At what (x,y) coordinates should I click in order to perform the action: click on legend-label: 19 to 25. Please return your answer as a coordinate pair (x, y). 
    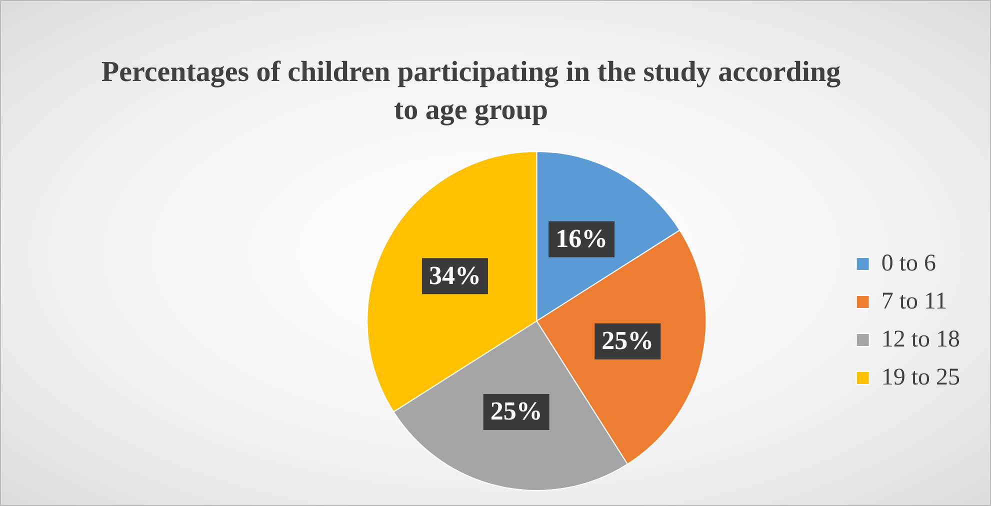
    Looking at the image, I should click on (920, 377).